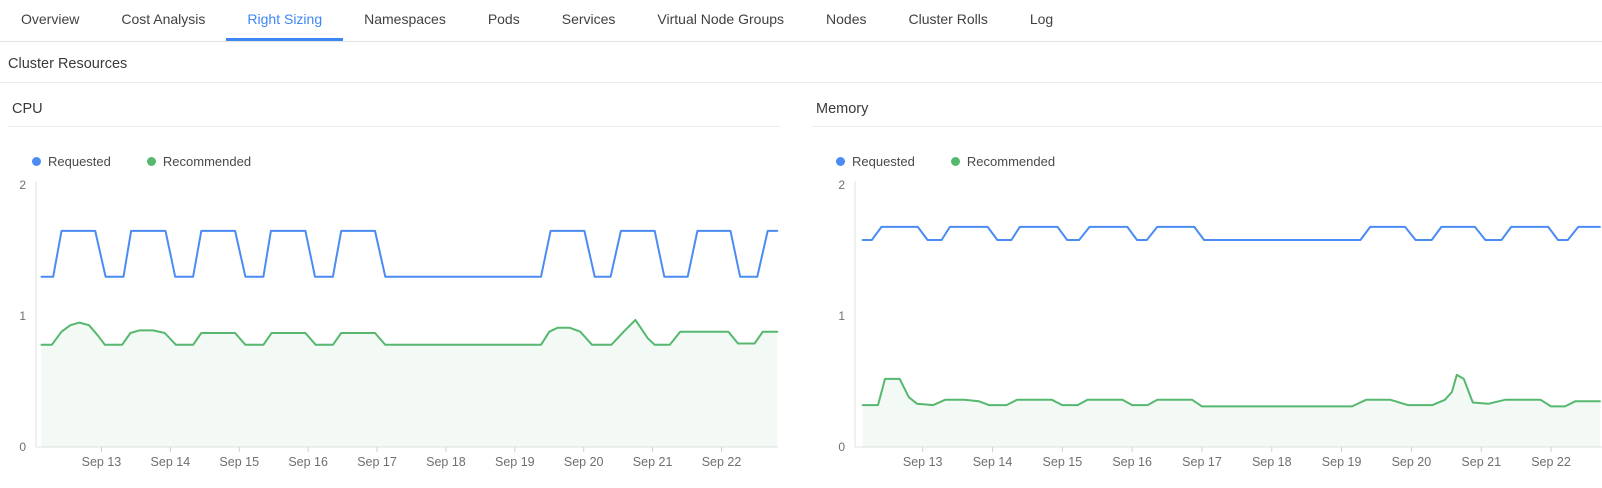  Describe the element at coordinates (846, 19) in the screenshot. I see `tab-nodes: Nodes` at that location.